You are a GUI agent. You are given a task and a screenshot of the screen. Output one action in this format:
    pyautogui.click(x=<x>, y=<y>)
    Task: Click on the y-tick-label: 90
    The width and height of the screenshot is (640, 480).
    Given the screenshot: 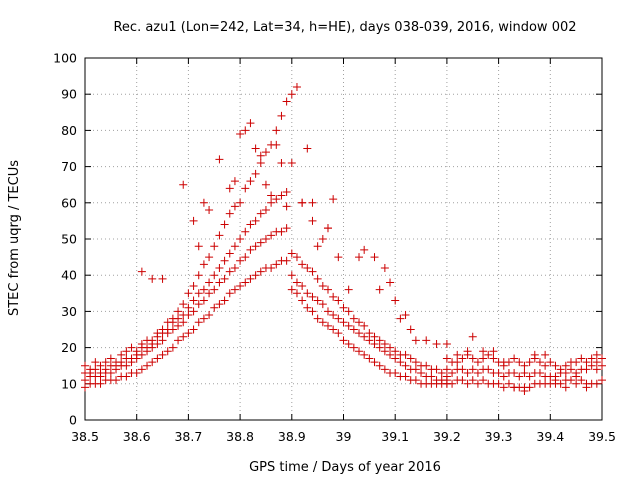 What is the action you would take?
    pyautogui.click(x=69, y=94)
    